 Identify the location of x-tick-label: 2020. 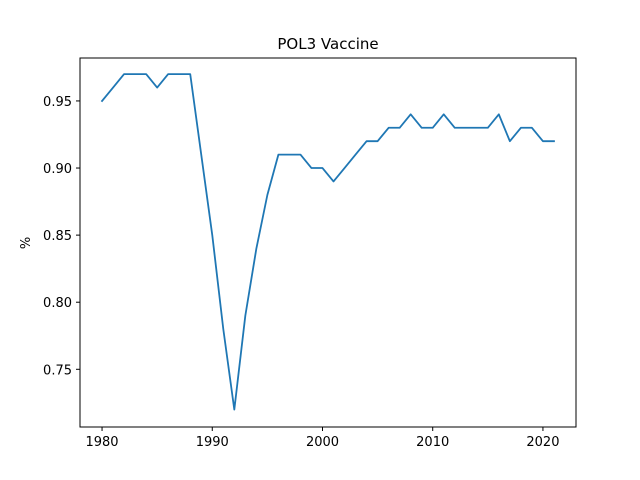
(542, 442).